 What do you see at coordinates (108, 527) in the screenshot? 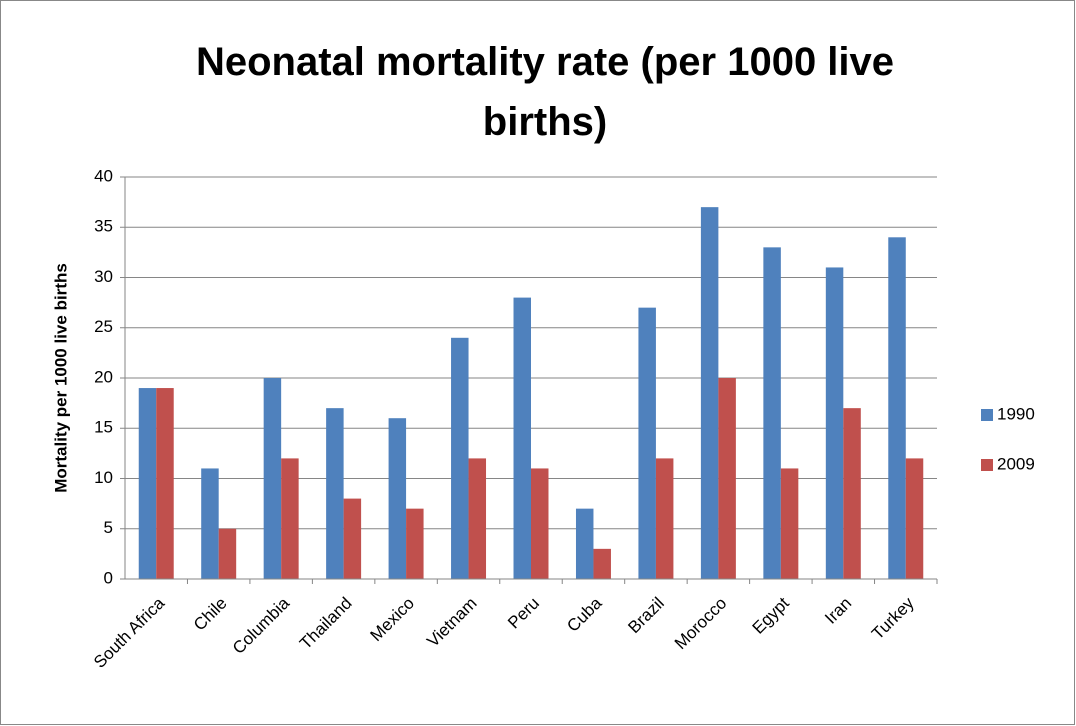
I see `y-tick-label: 5` at bounding box center [108, 527].